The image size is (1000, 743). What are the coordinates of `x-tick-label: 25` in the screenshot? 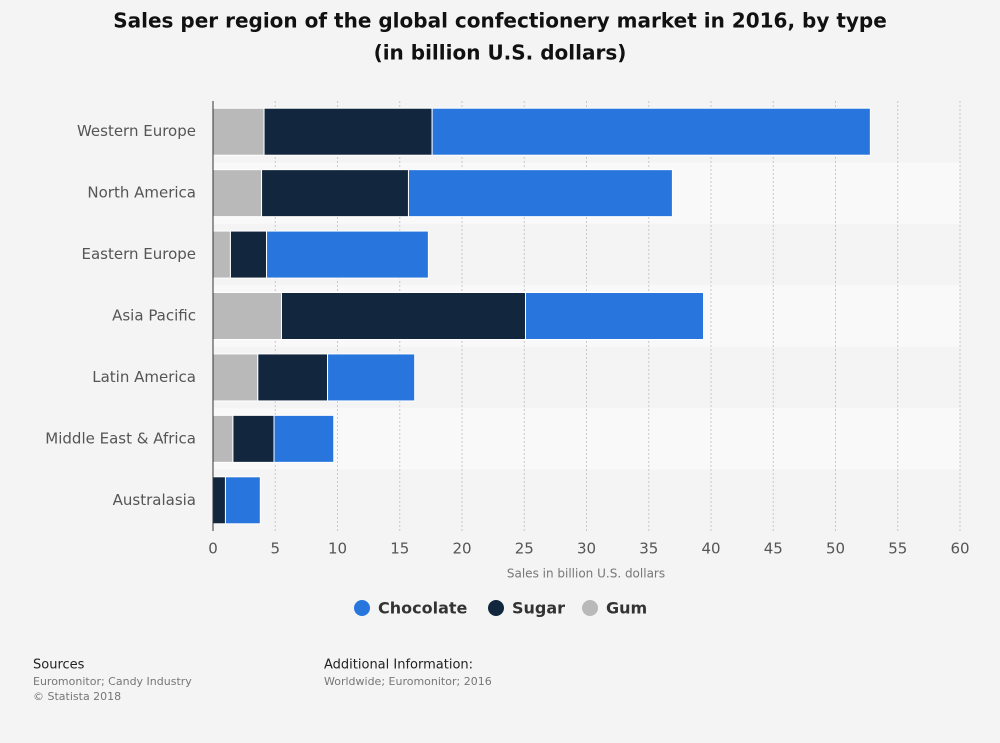 It's located at (524, 549).